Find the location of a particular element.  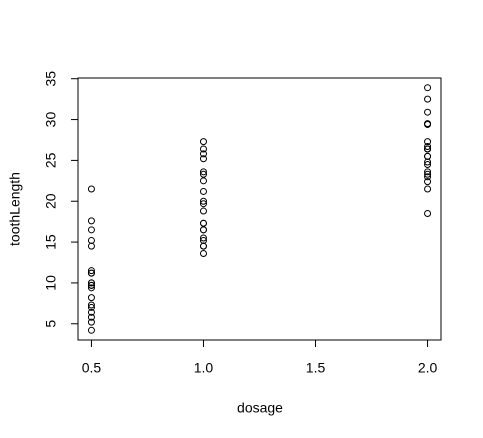

x-tick-label: 1.5 is located at coordinates (316, 368).